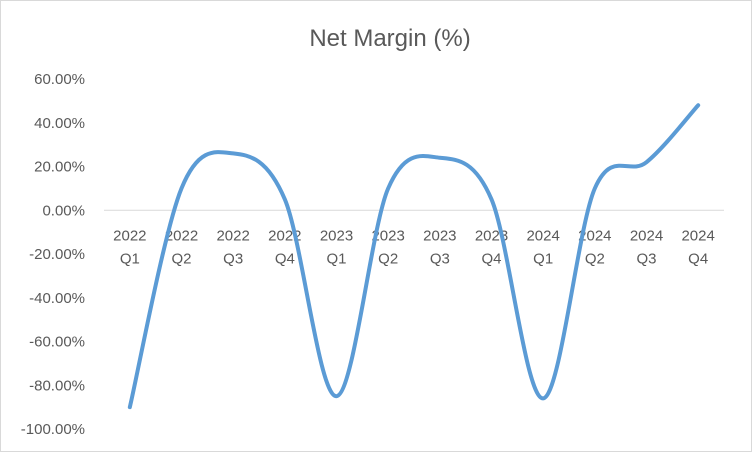 Image resolution: width=752 pixels, height=452 pixels. I want to click on y-tick-label: -40.00%, so click(57, 298).